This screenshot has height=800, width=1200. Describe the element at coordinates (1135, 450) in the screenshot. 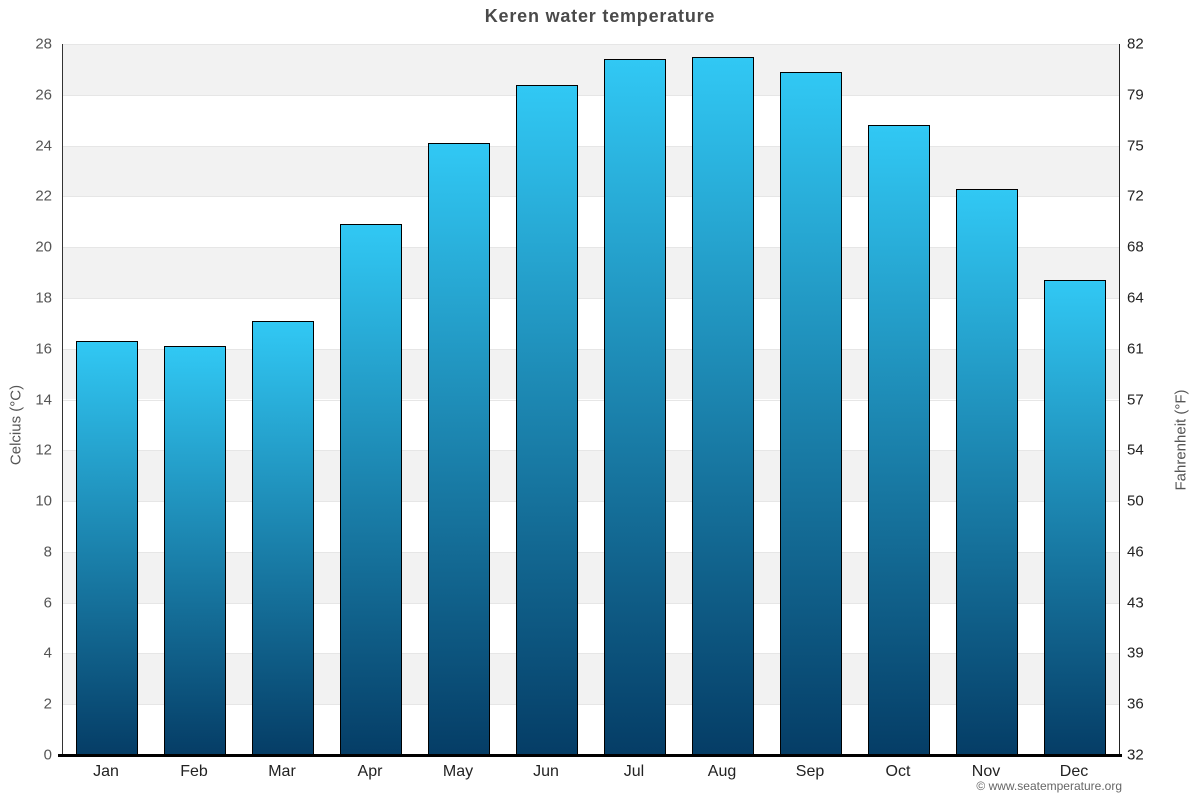

I see `y-tick-right: 54` at that location.